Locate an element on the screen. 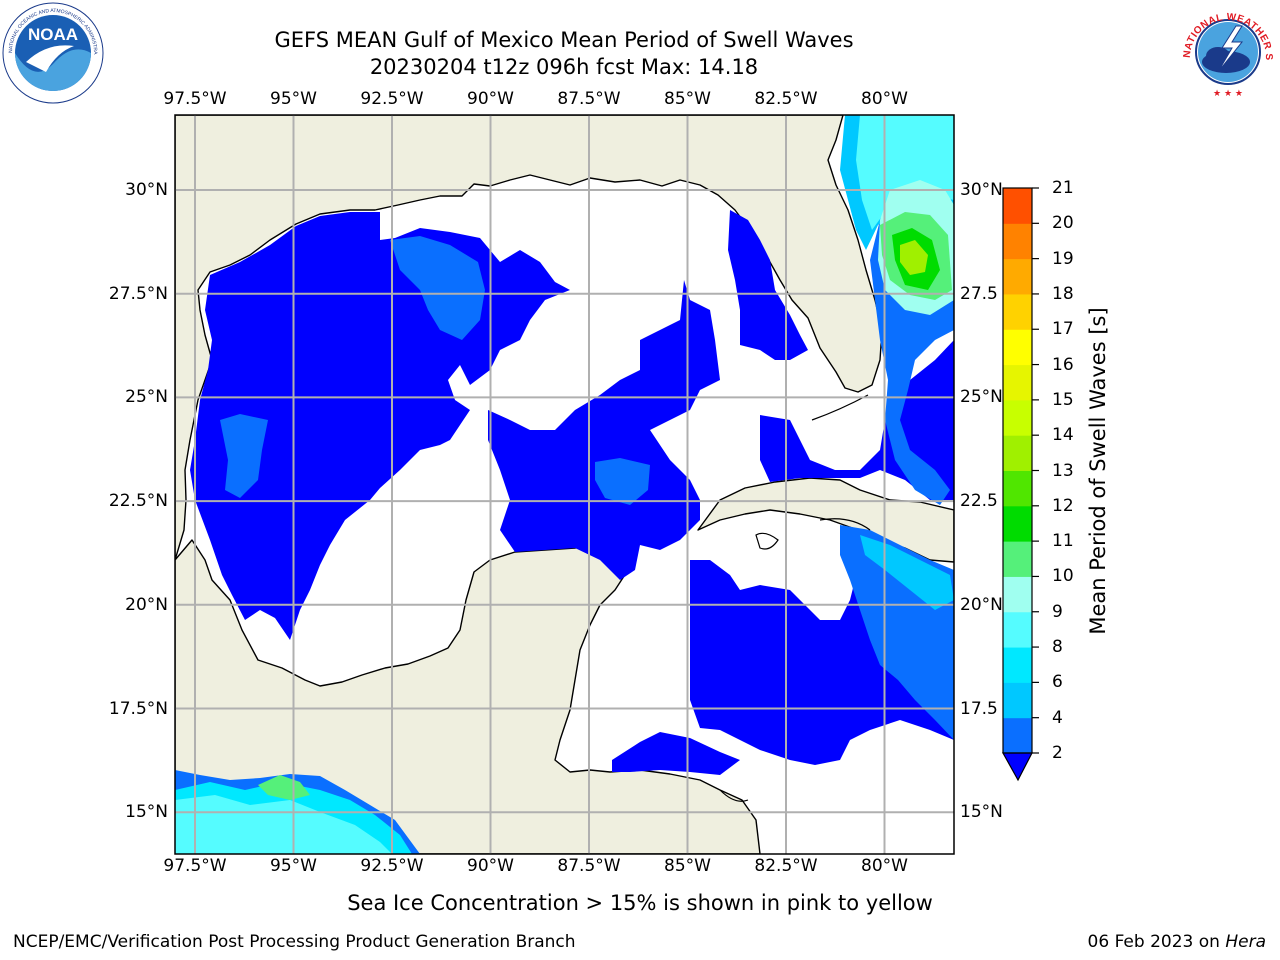 The image size is (1280, 960). lon-label-top: 97.5°W is located at coordinates (195, 99).